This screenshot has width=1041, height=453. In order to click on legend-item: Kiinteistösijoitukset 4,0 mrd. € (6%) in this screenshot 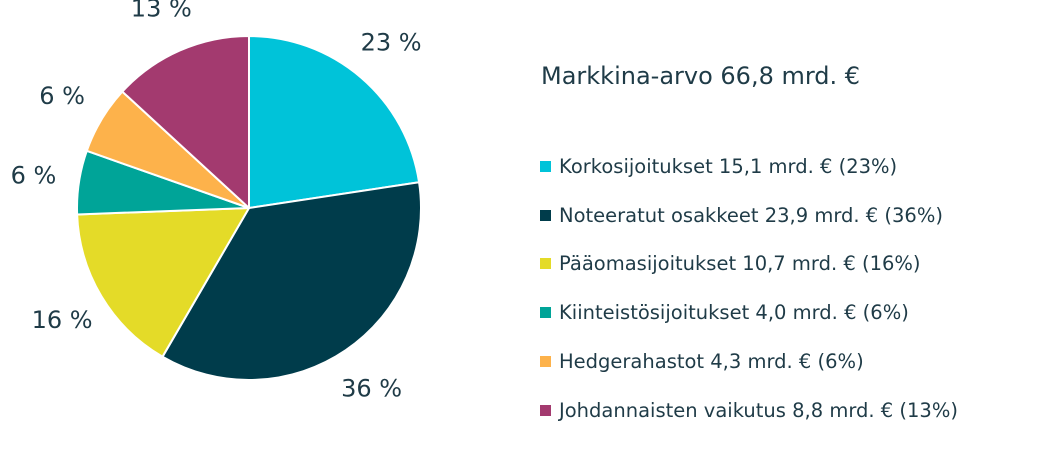, I will do `click(749, 312)`.